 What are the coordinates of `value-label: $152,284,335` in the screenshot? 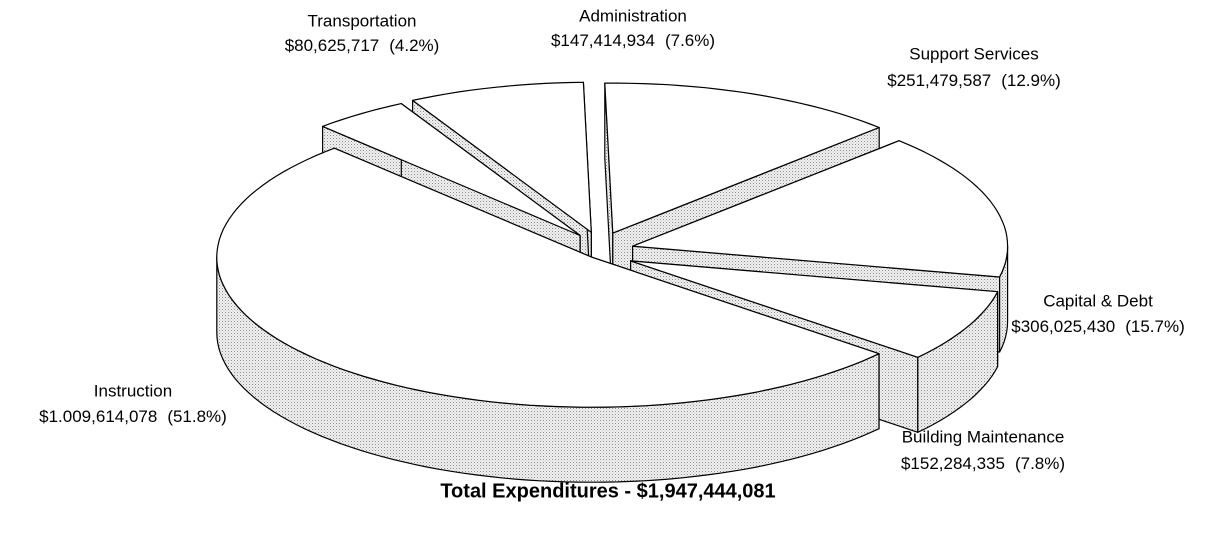 It's located at (953, 463).